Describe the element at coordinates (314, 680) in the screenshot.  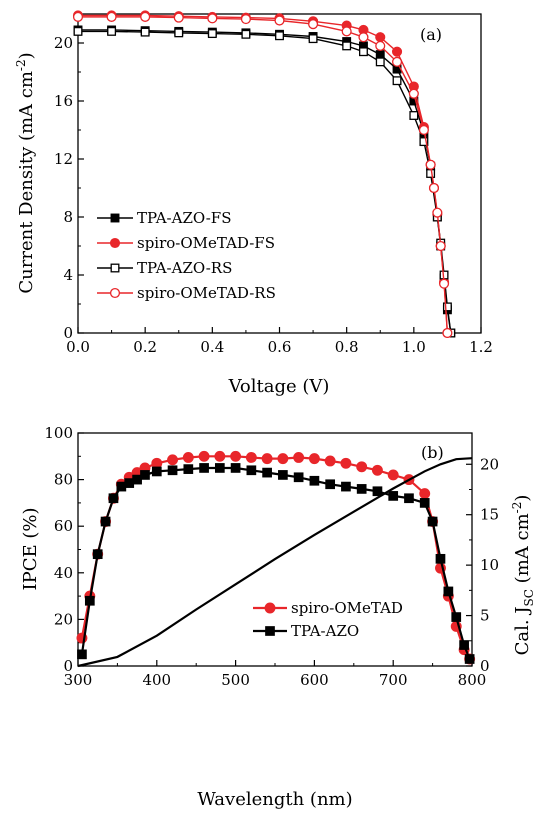
I see `x-tick-label: 600` at that location.